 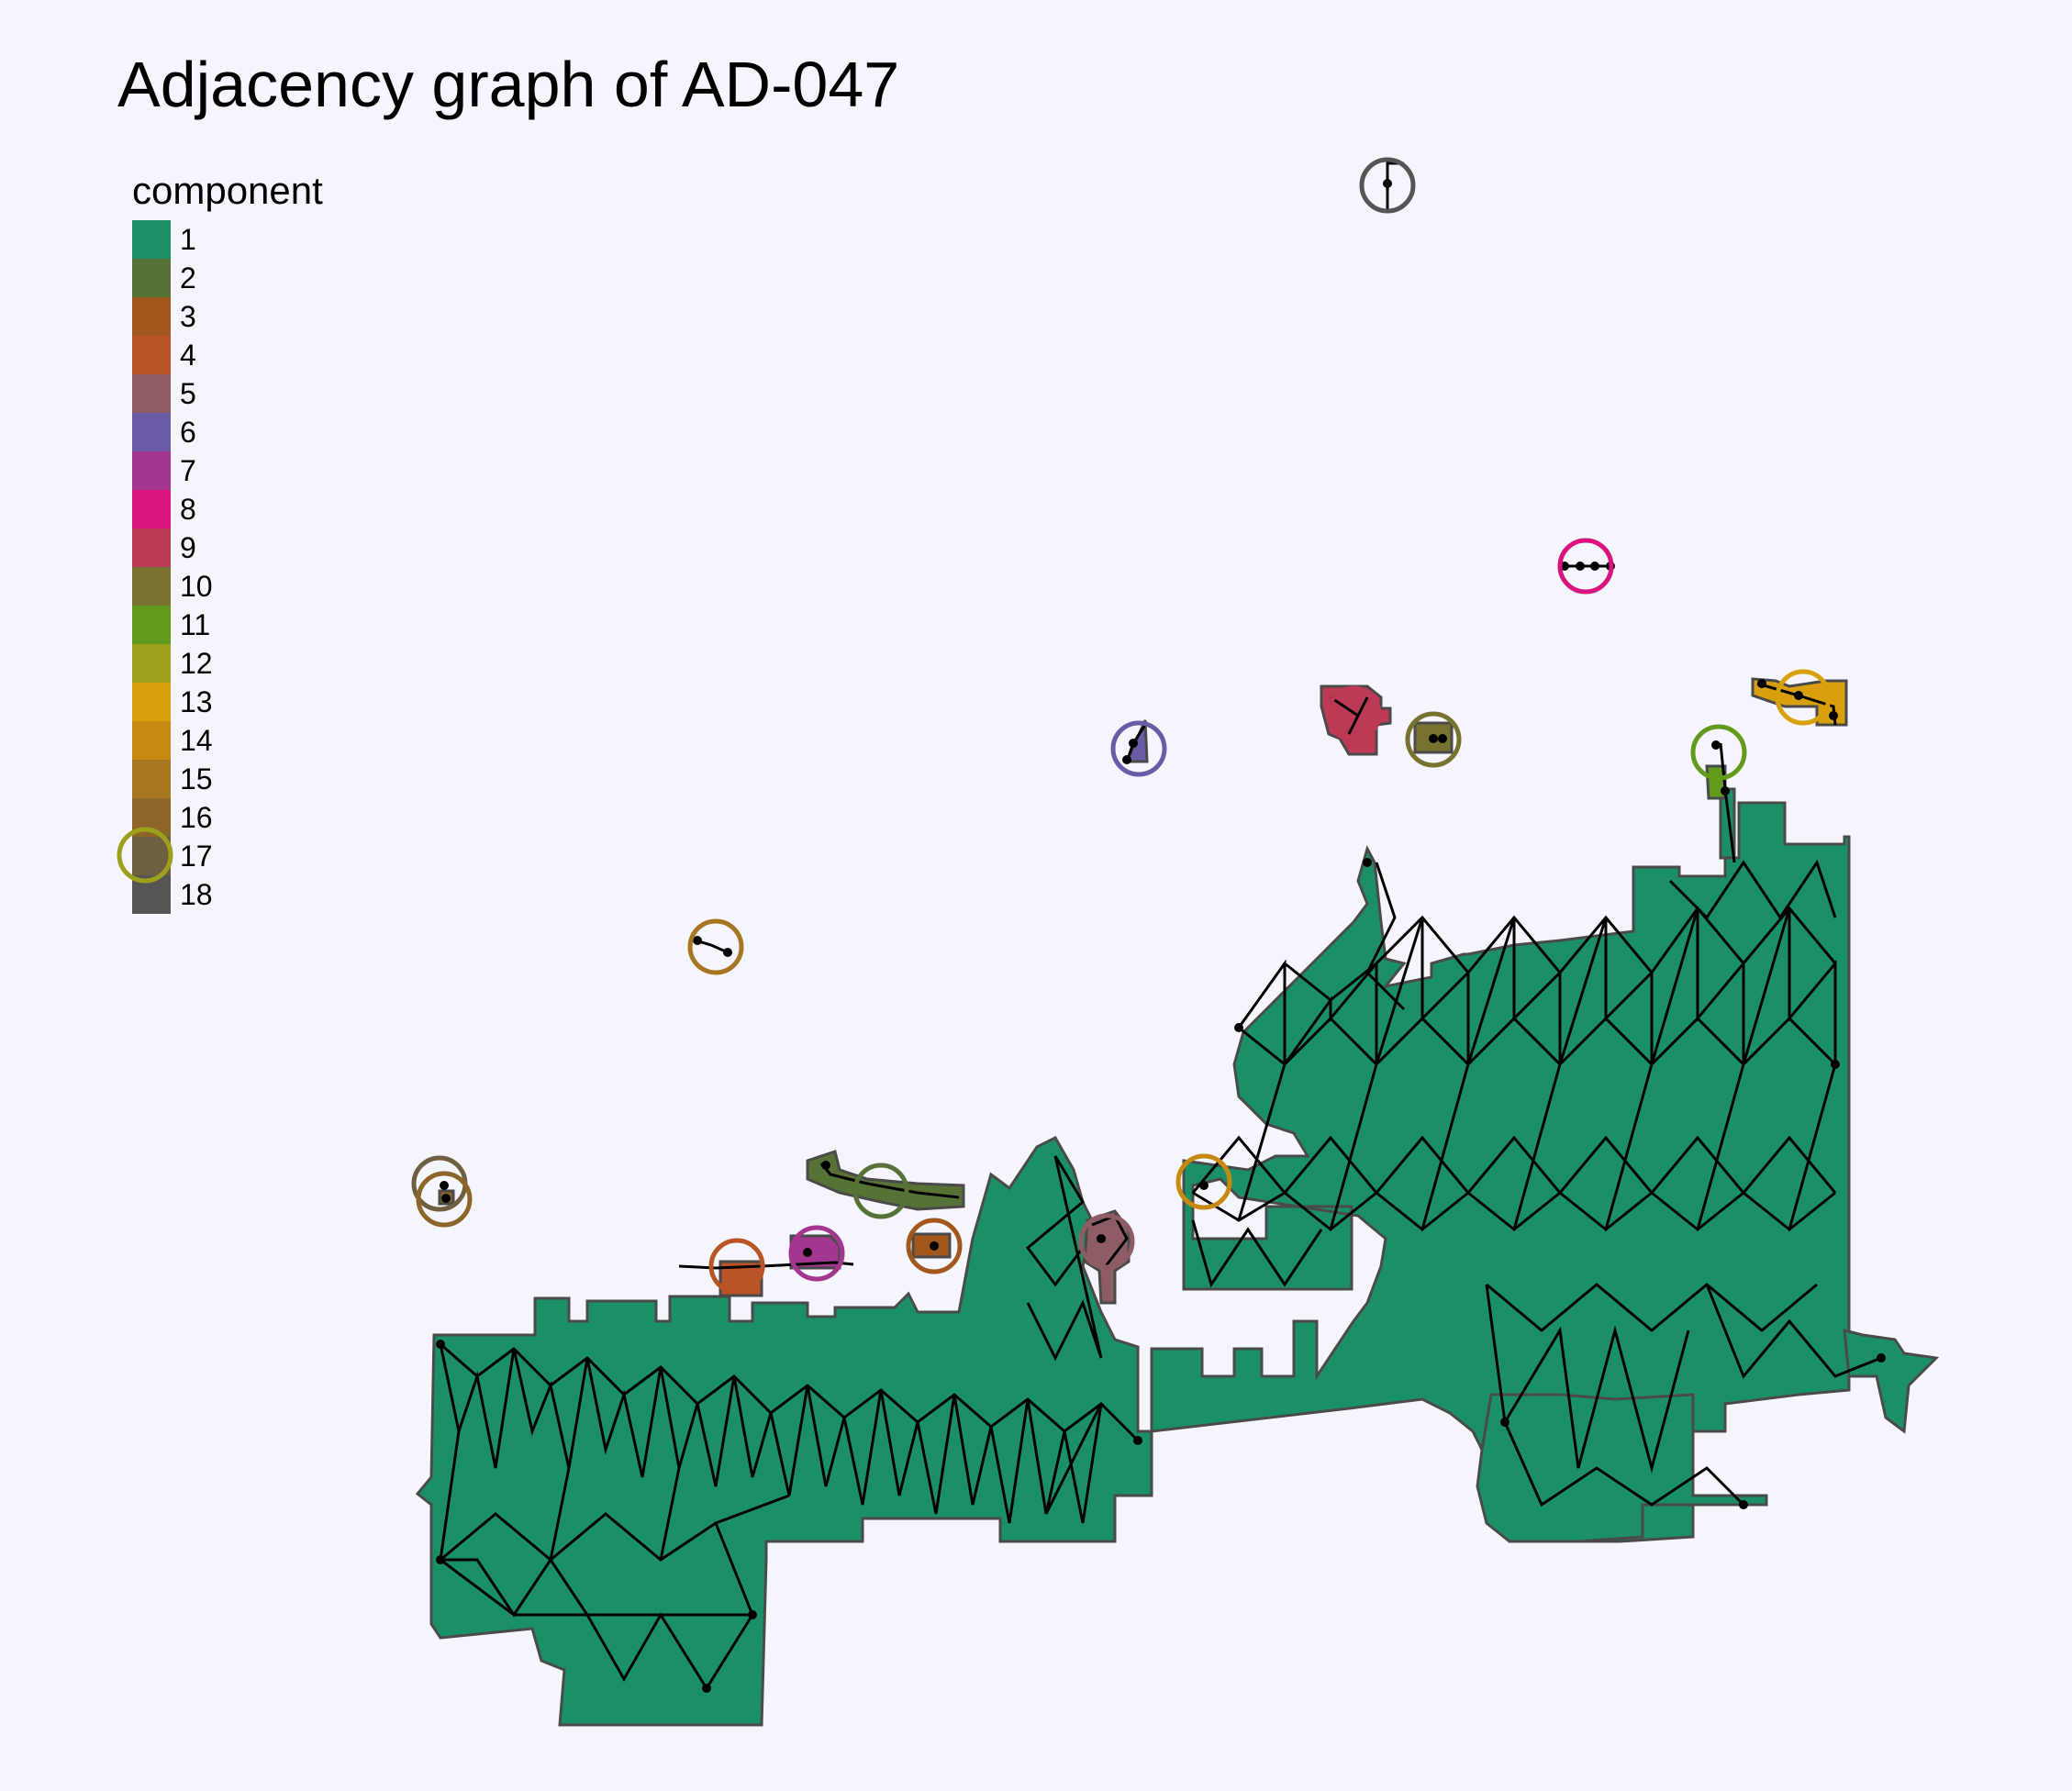 What do you see at coordinates (188, 432) in the screenshot?
I see `legend-label: 6` at bounding box center [188, 432].